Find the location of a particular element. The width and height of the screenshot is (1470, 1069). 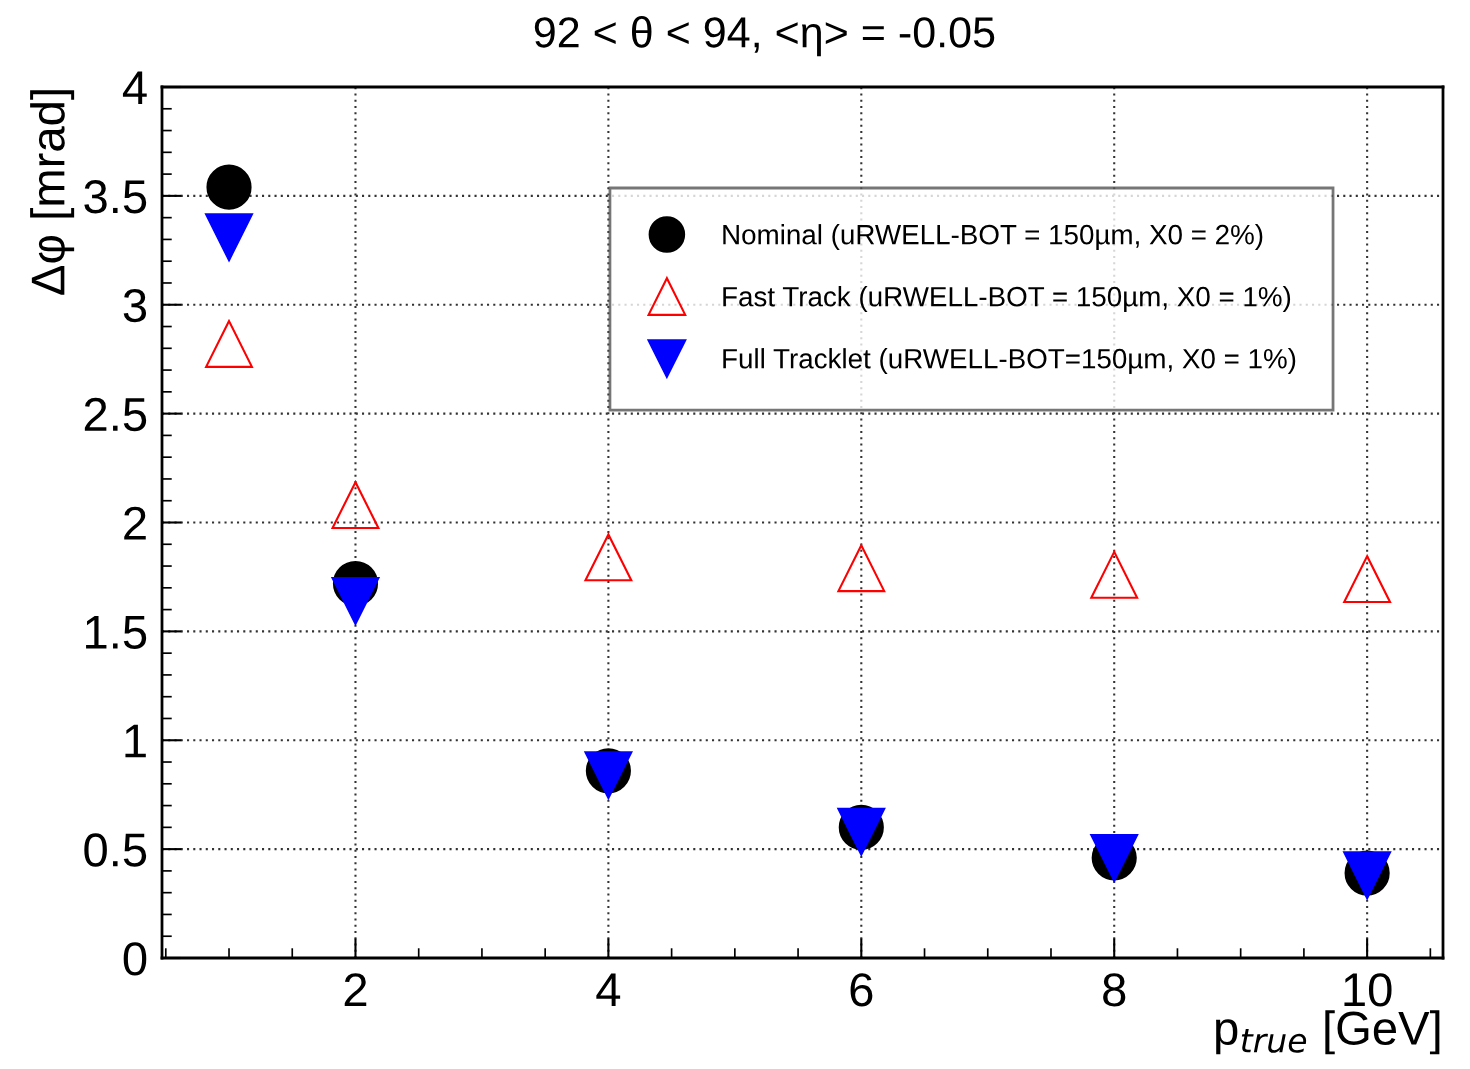

legend-label: Fast Track (uRWELL-BOT = 150µm, X0 = 1%) is located at coordinates (1007, 299).